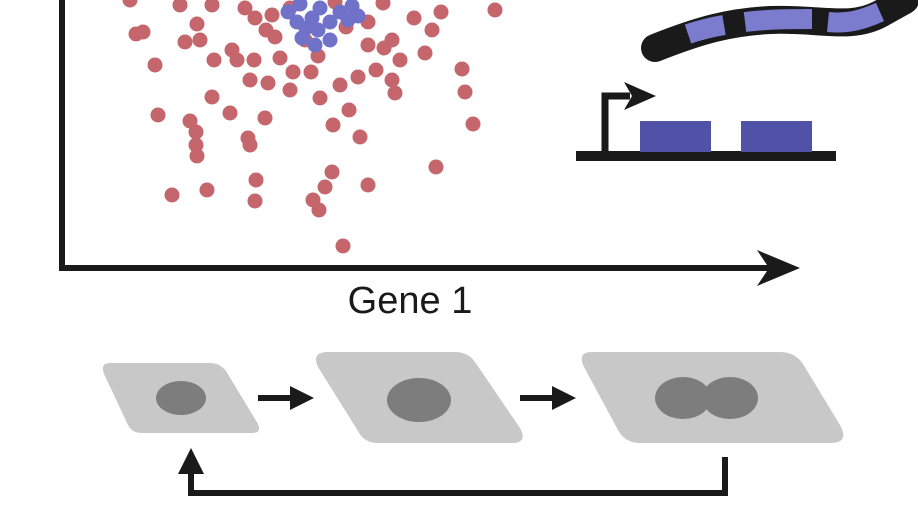 The image size is (918, 517). I want to click on dividing-cell, so click(712, 397).